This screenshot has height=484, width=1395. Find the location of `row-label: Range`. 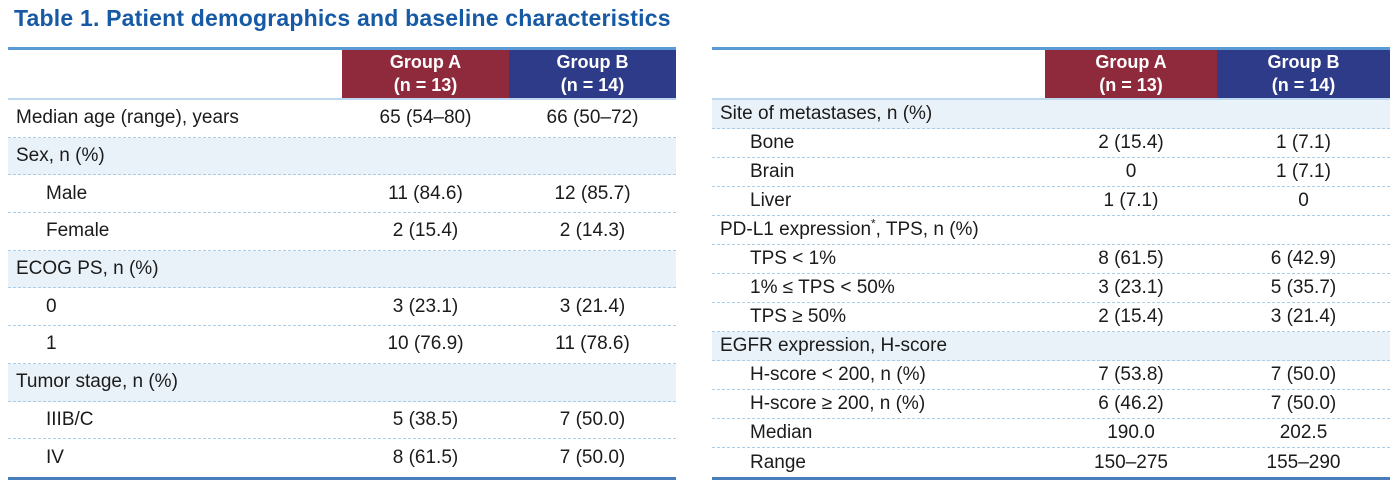

row-label: Range is located at coordinates (778, 462).